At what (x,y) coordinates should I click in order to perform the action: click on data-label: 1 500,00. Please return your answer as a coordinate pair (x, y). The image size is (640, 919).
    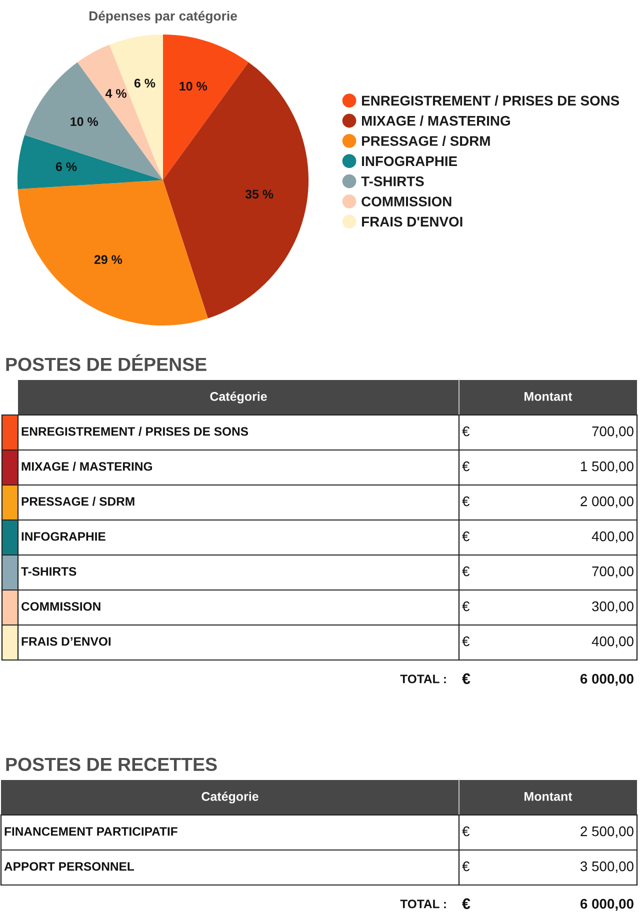
    Looking at the image, I should click on (607, 467).